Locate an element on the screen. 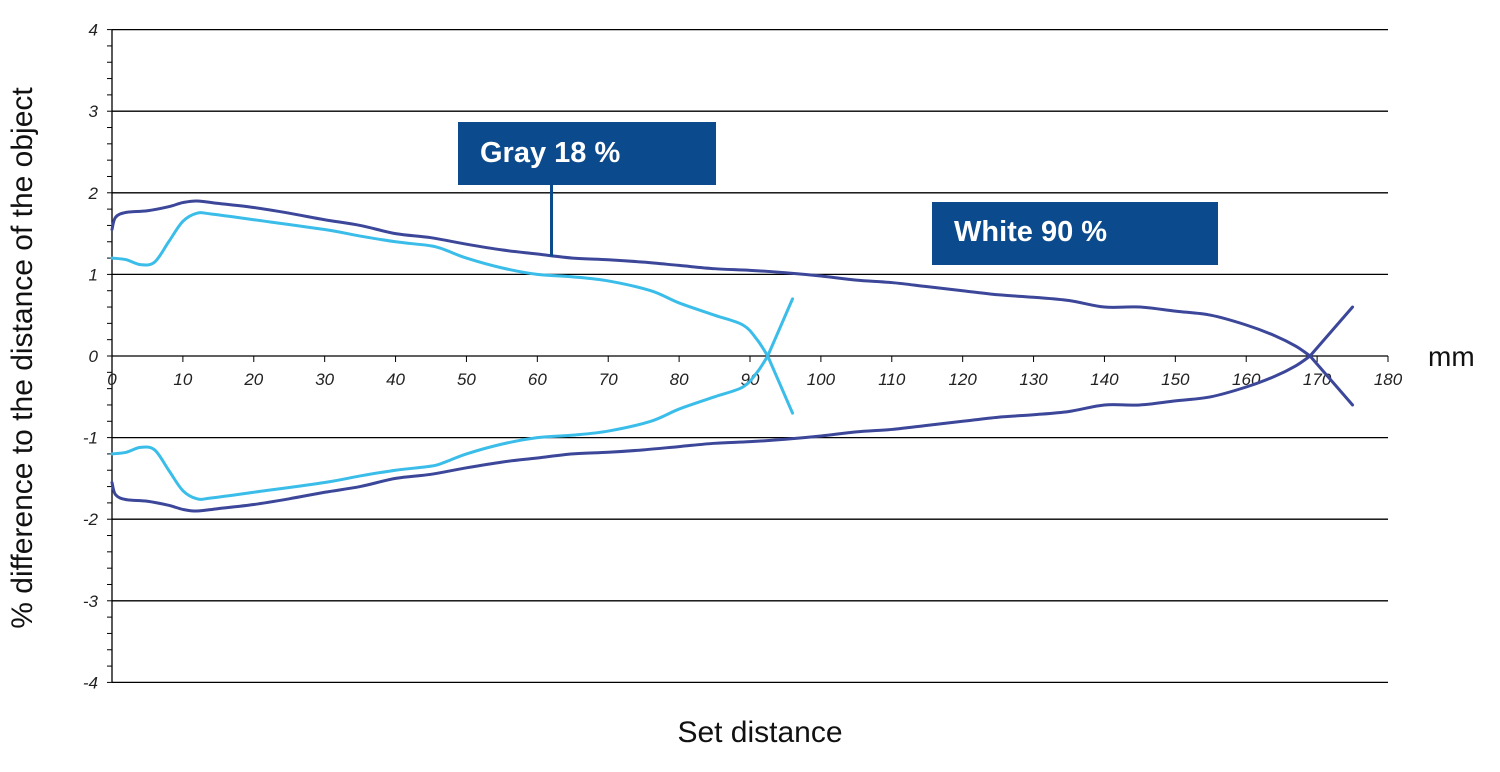 Image resolution: width=1500 pixels, height=772 pixels. x-tick-label: 10 is located at coordinates (182, 379).